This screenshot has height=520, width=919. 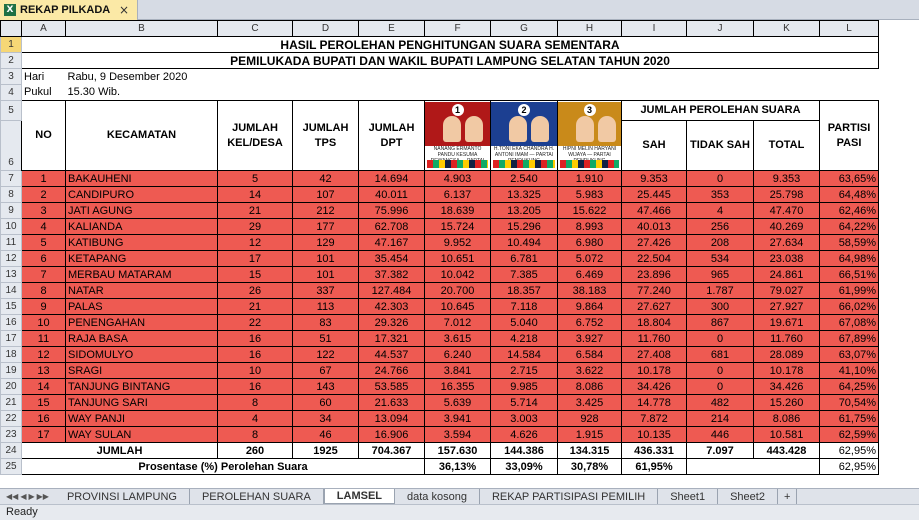 I want to click on empty-cell, so click(x=753, y=466).